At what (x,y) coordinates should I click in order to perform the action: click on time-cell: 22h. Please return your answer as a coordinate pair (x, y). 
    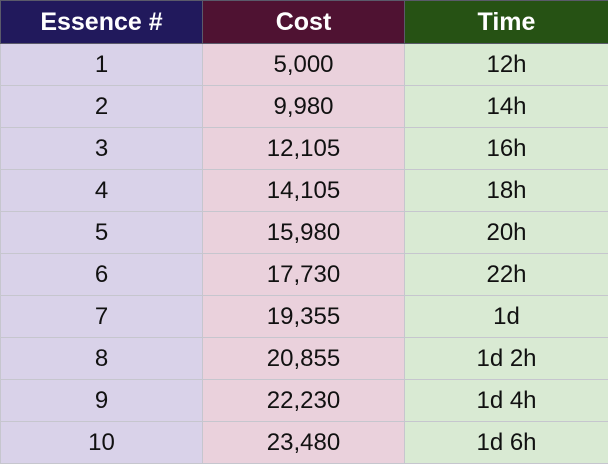
    Looking at the image, I should click on (506, 274).